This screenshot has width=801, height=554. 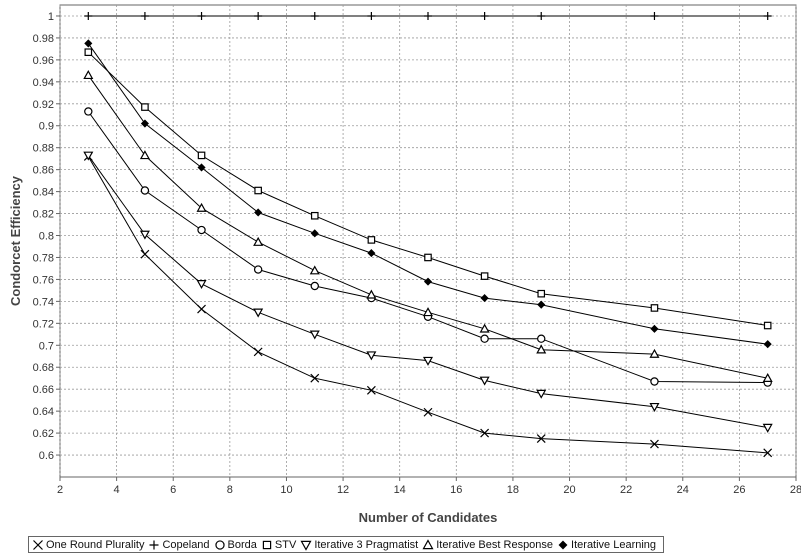 What do you see at coordinates (51, 17) in the screenshot?
I see `y-tick-label: 1` at bounding box center [51, 17].